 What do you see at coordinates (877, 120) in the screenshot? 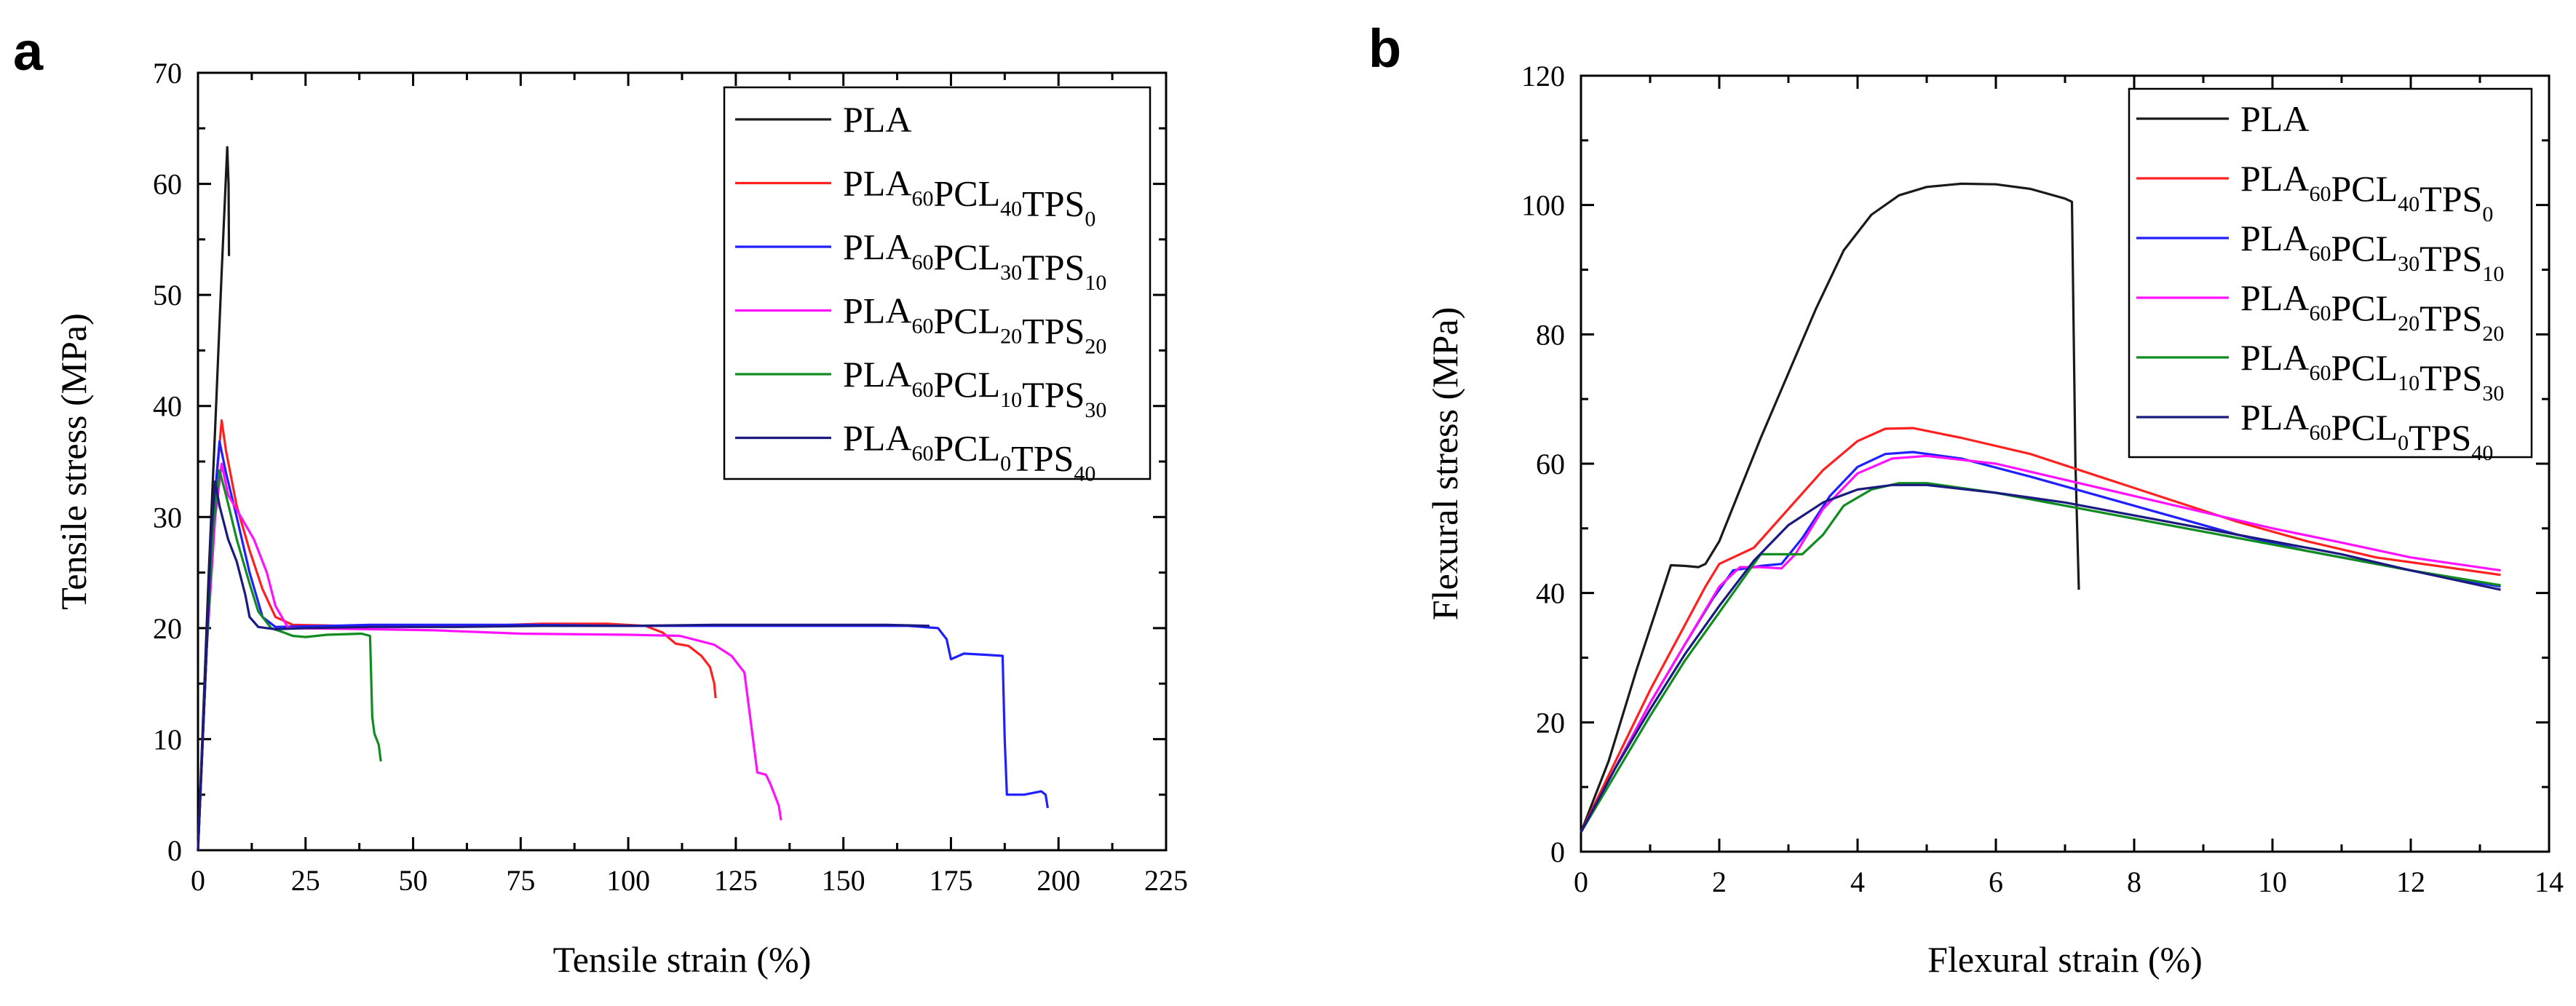
I see `legend-entry-a-0: PLA` at bounding box center [877, 120].